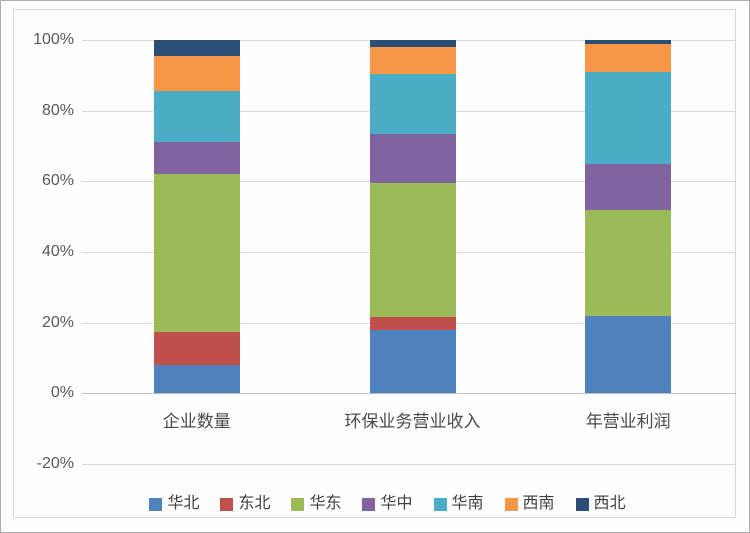  I want to click on legend-label: 华南, so click(467, 503).